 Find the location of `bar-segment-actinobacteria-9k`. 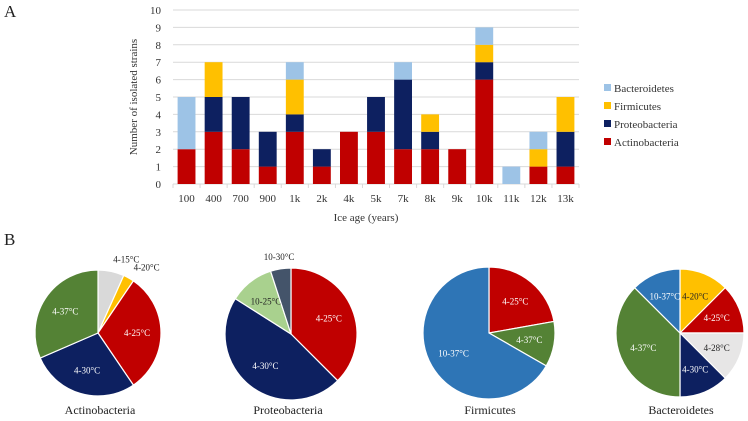

bar-segment-actinobacteria-9k is located at coordinates (457, 166).